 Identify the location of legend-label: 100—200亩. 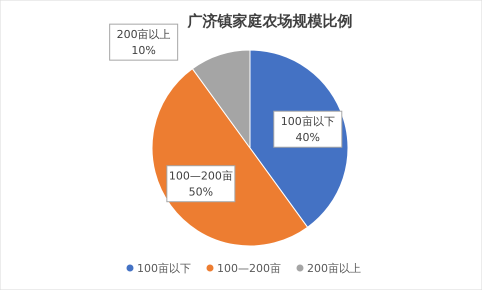
(249, 268).